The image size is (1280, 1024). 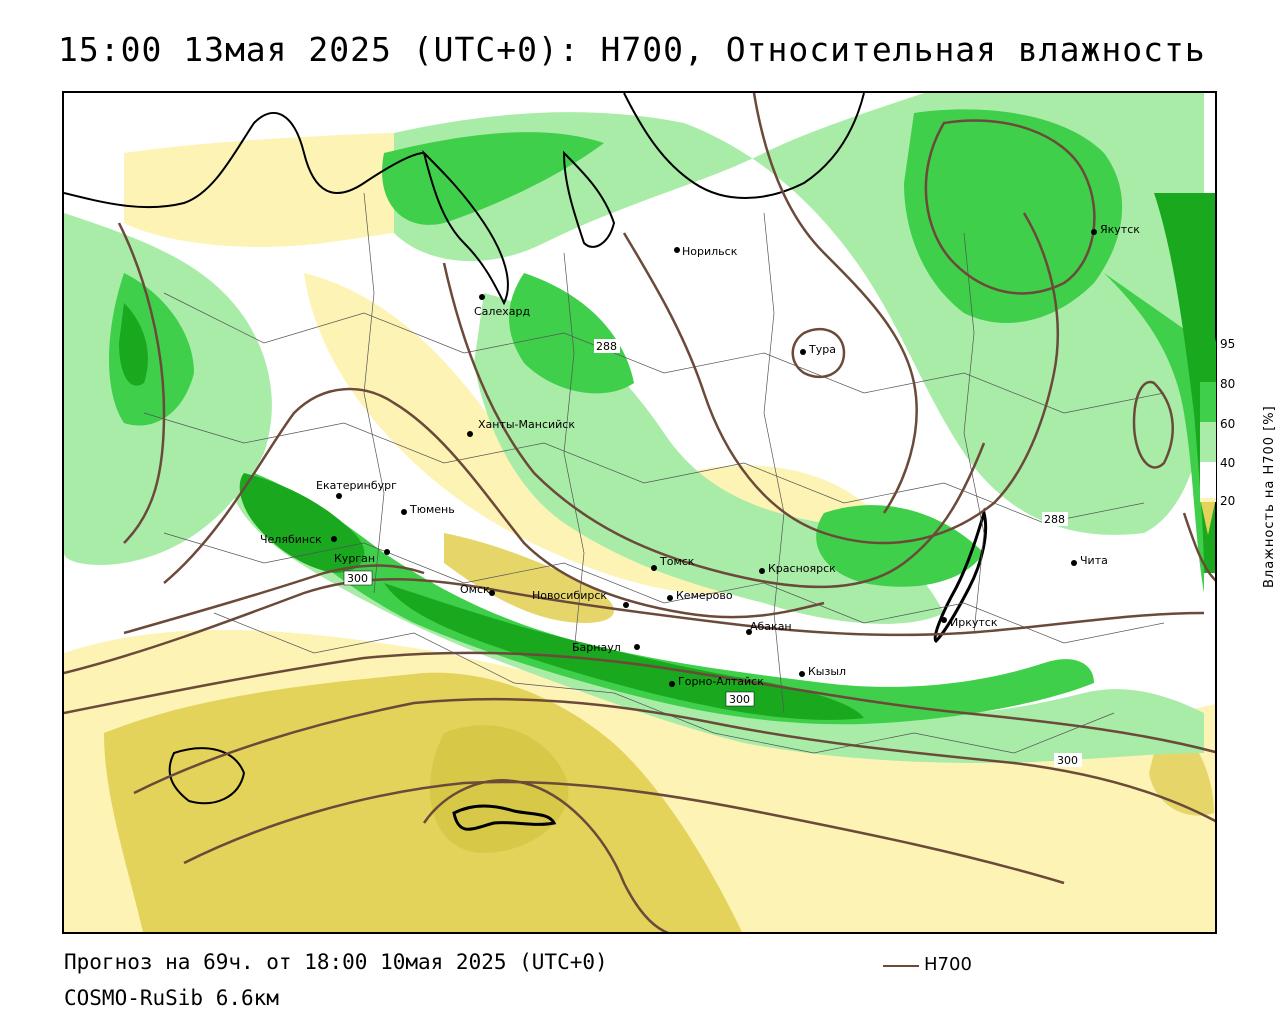 I want to click on city-label: Красноярск, so click(x=802, y=568).